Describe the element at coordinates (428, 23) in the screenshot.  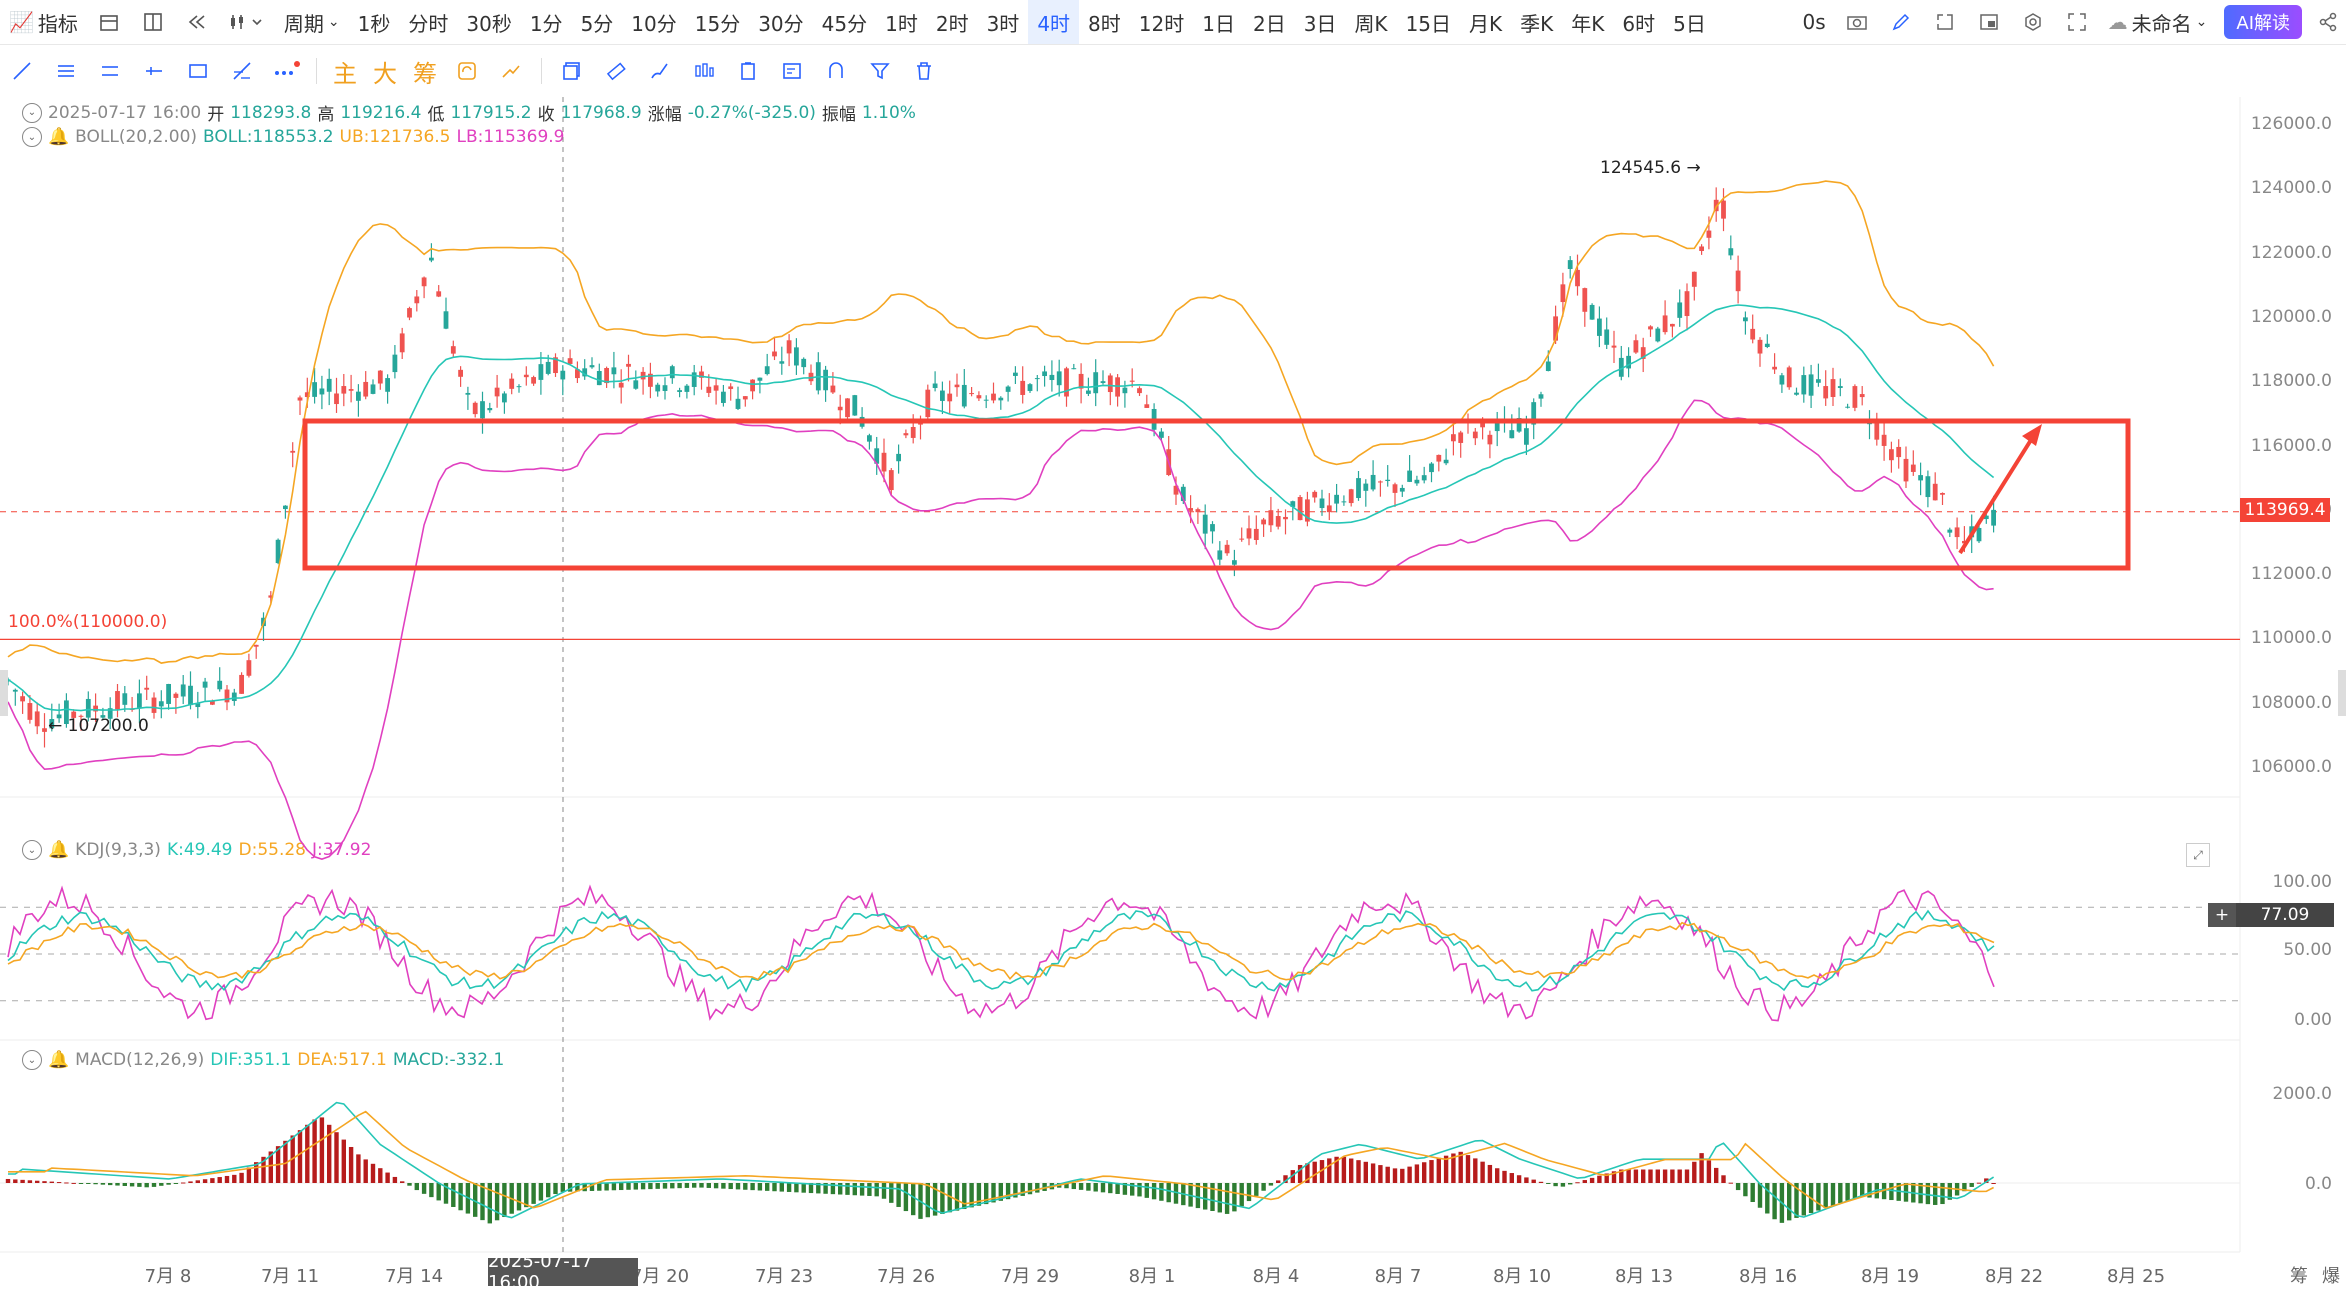
I see `timeframe-1: 分时` at that location.